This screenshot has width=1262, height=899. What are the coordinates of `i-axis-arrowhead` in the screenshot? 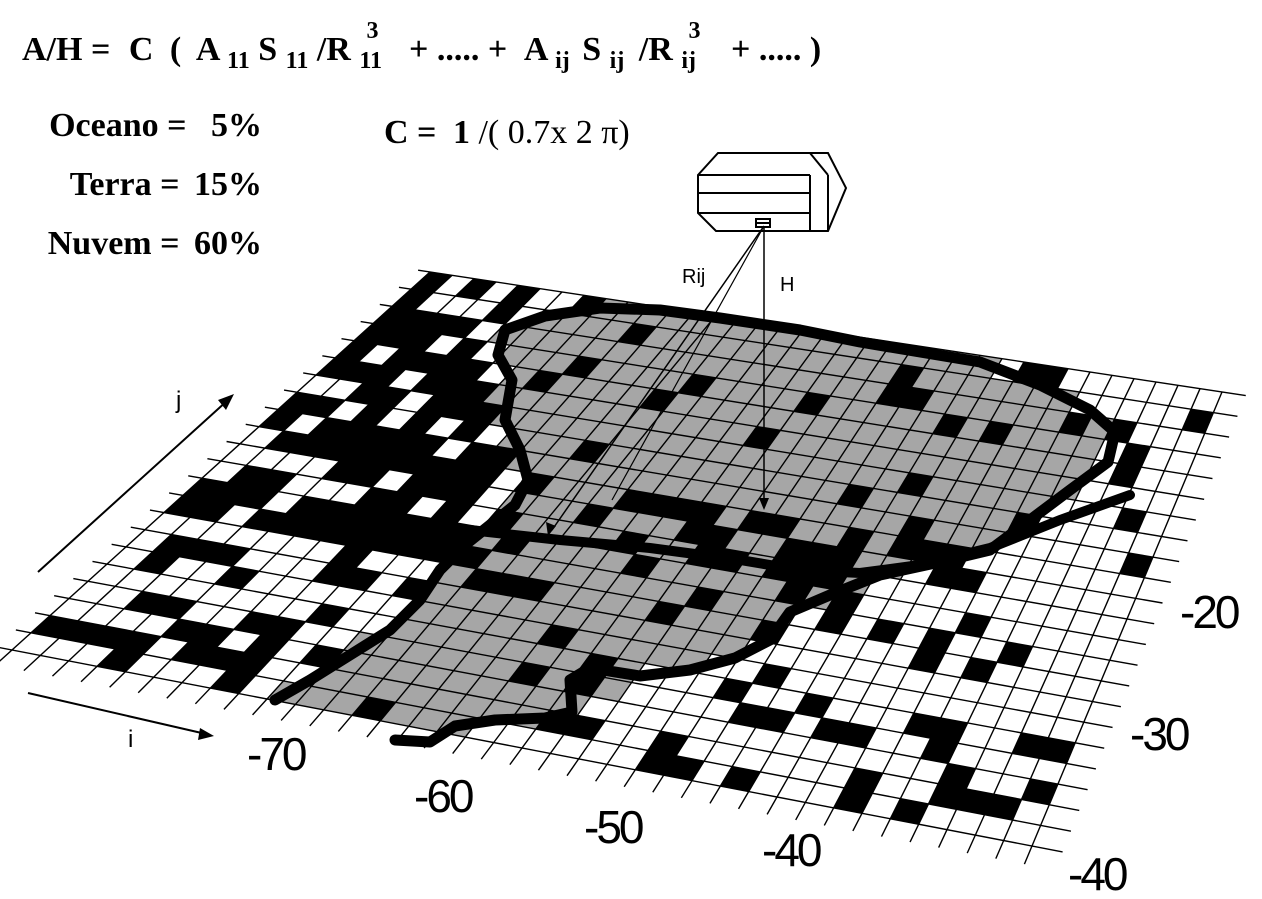 It's located at (206, 734).